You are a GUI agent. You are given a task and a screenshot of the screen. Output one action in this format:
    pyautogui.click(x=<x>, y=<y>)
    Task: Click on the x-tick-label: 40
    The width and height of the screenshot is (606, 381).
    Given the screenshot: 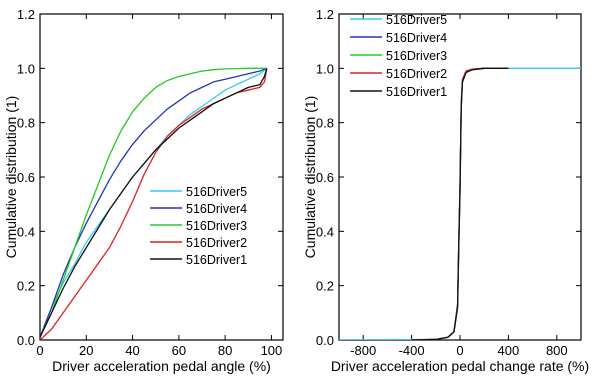 What is the action you would take?
    pyautogui.click(x=132, y=350)
    